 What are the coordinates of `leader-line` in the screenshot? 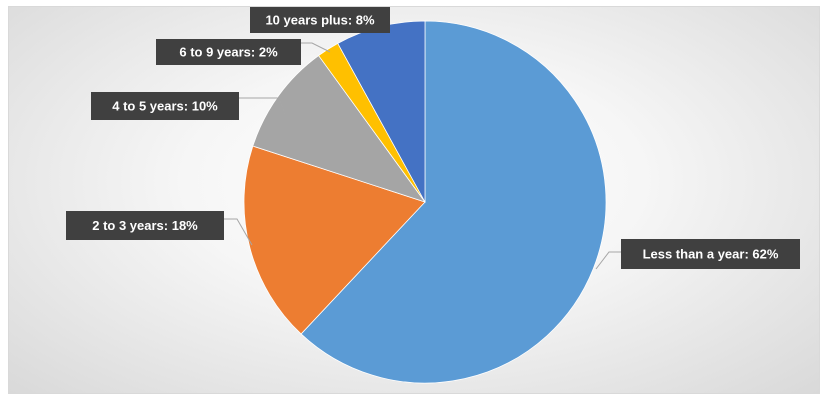 It's located at (608, 260).